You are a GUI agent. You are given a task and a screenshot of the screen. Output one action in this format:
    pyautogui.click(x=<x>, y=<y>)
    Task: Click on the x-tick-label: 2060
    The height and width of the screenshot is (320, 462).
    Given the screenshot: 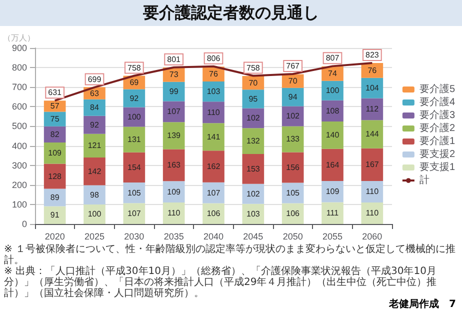 What is the action you would take?
    pyautogui.click(x=372, y=237)
    